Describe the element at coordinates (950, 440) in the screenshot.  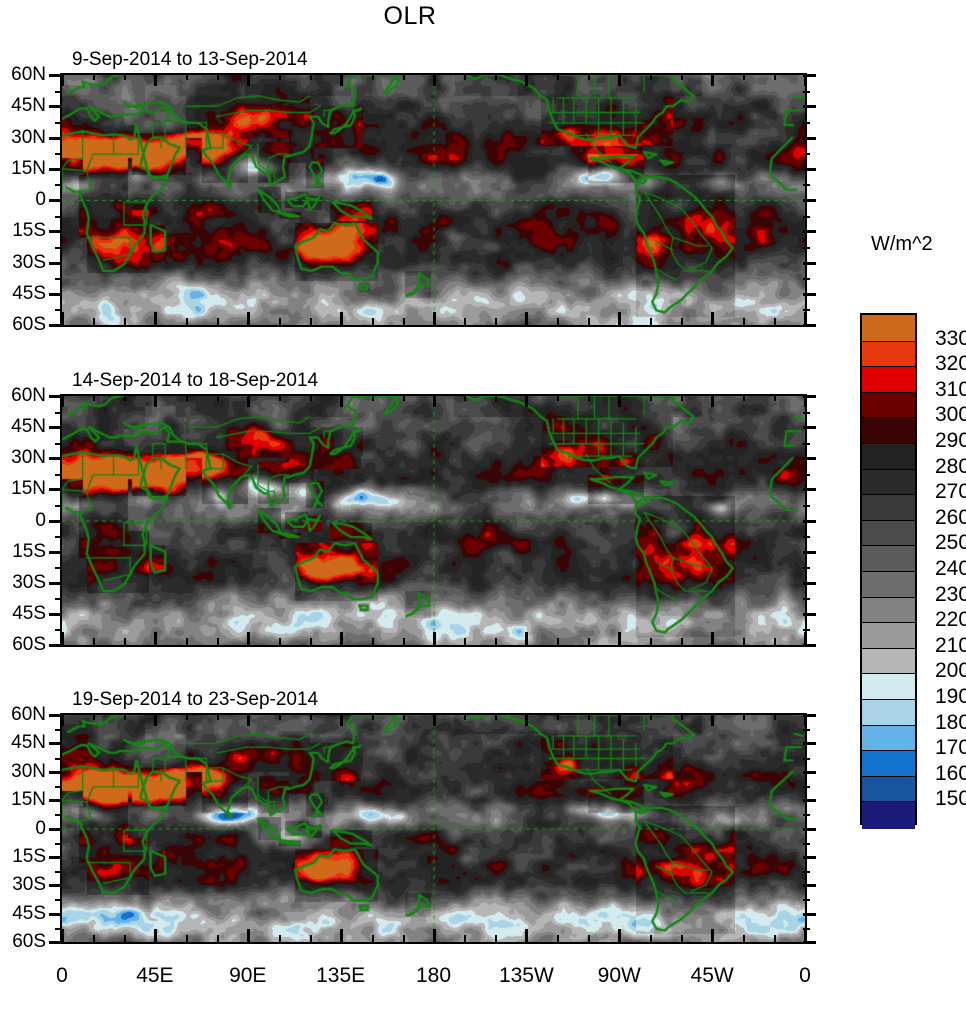
I see `colorbar-tick-label: 290` at that location.